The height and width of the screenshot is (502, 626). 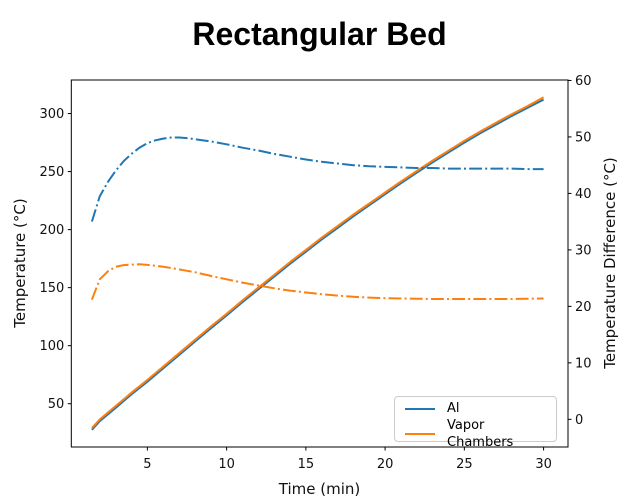 I want to click on chart-title: Rectangular Bed, so click(x=319, y=34).